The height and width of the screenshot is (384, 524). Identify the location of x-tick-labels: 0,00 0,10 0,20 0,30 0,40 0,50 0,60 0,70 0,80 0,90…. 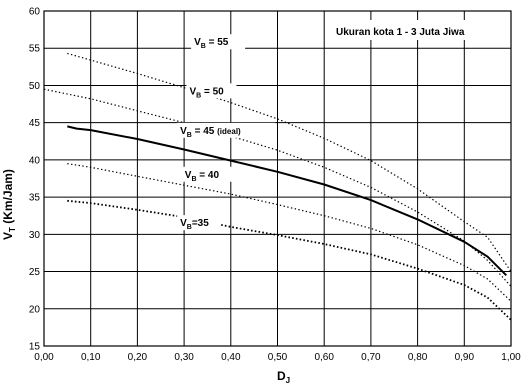
(277, 357).